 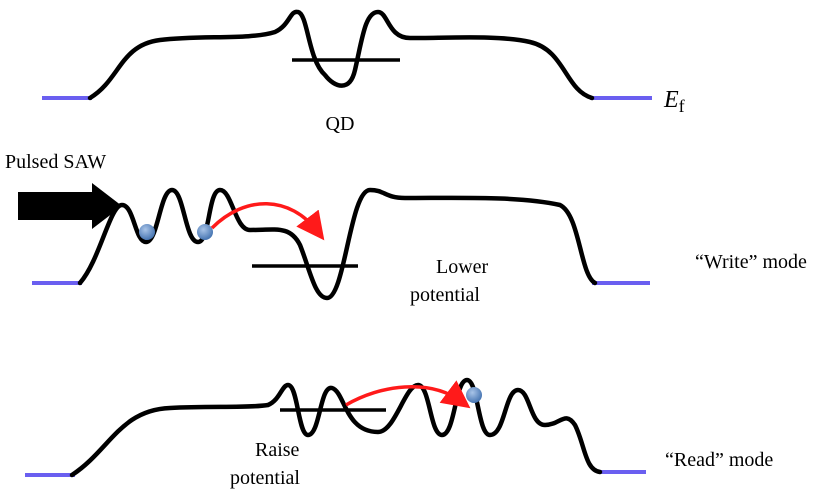 What do you see at coordinates (682, 106) in the screenshot?
I see `fermi-subscript: f` at bounding box center [682, 106].